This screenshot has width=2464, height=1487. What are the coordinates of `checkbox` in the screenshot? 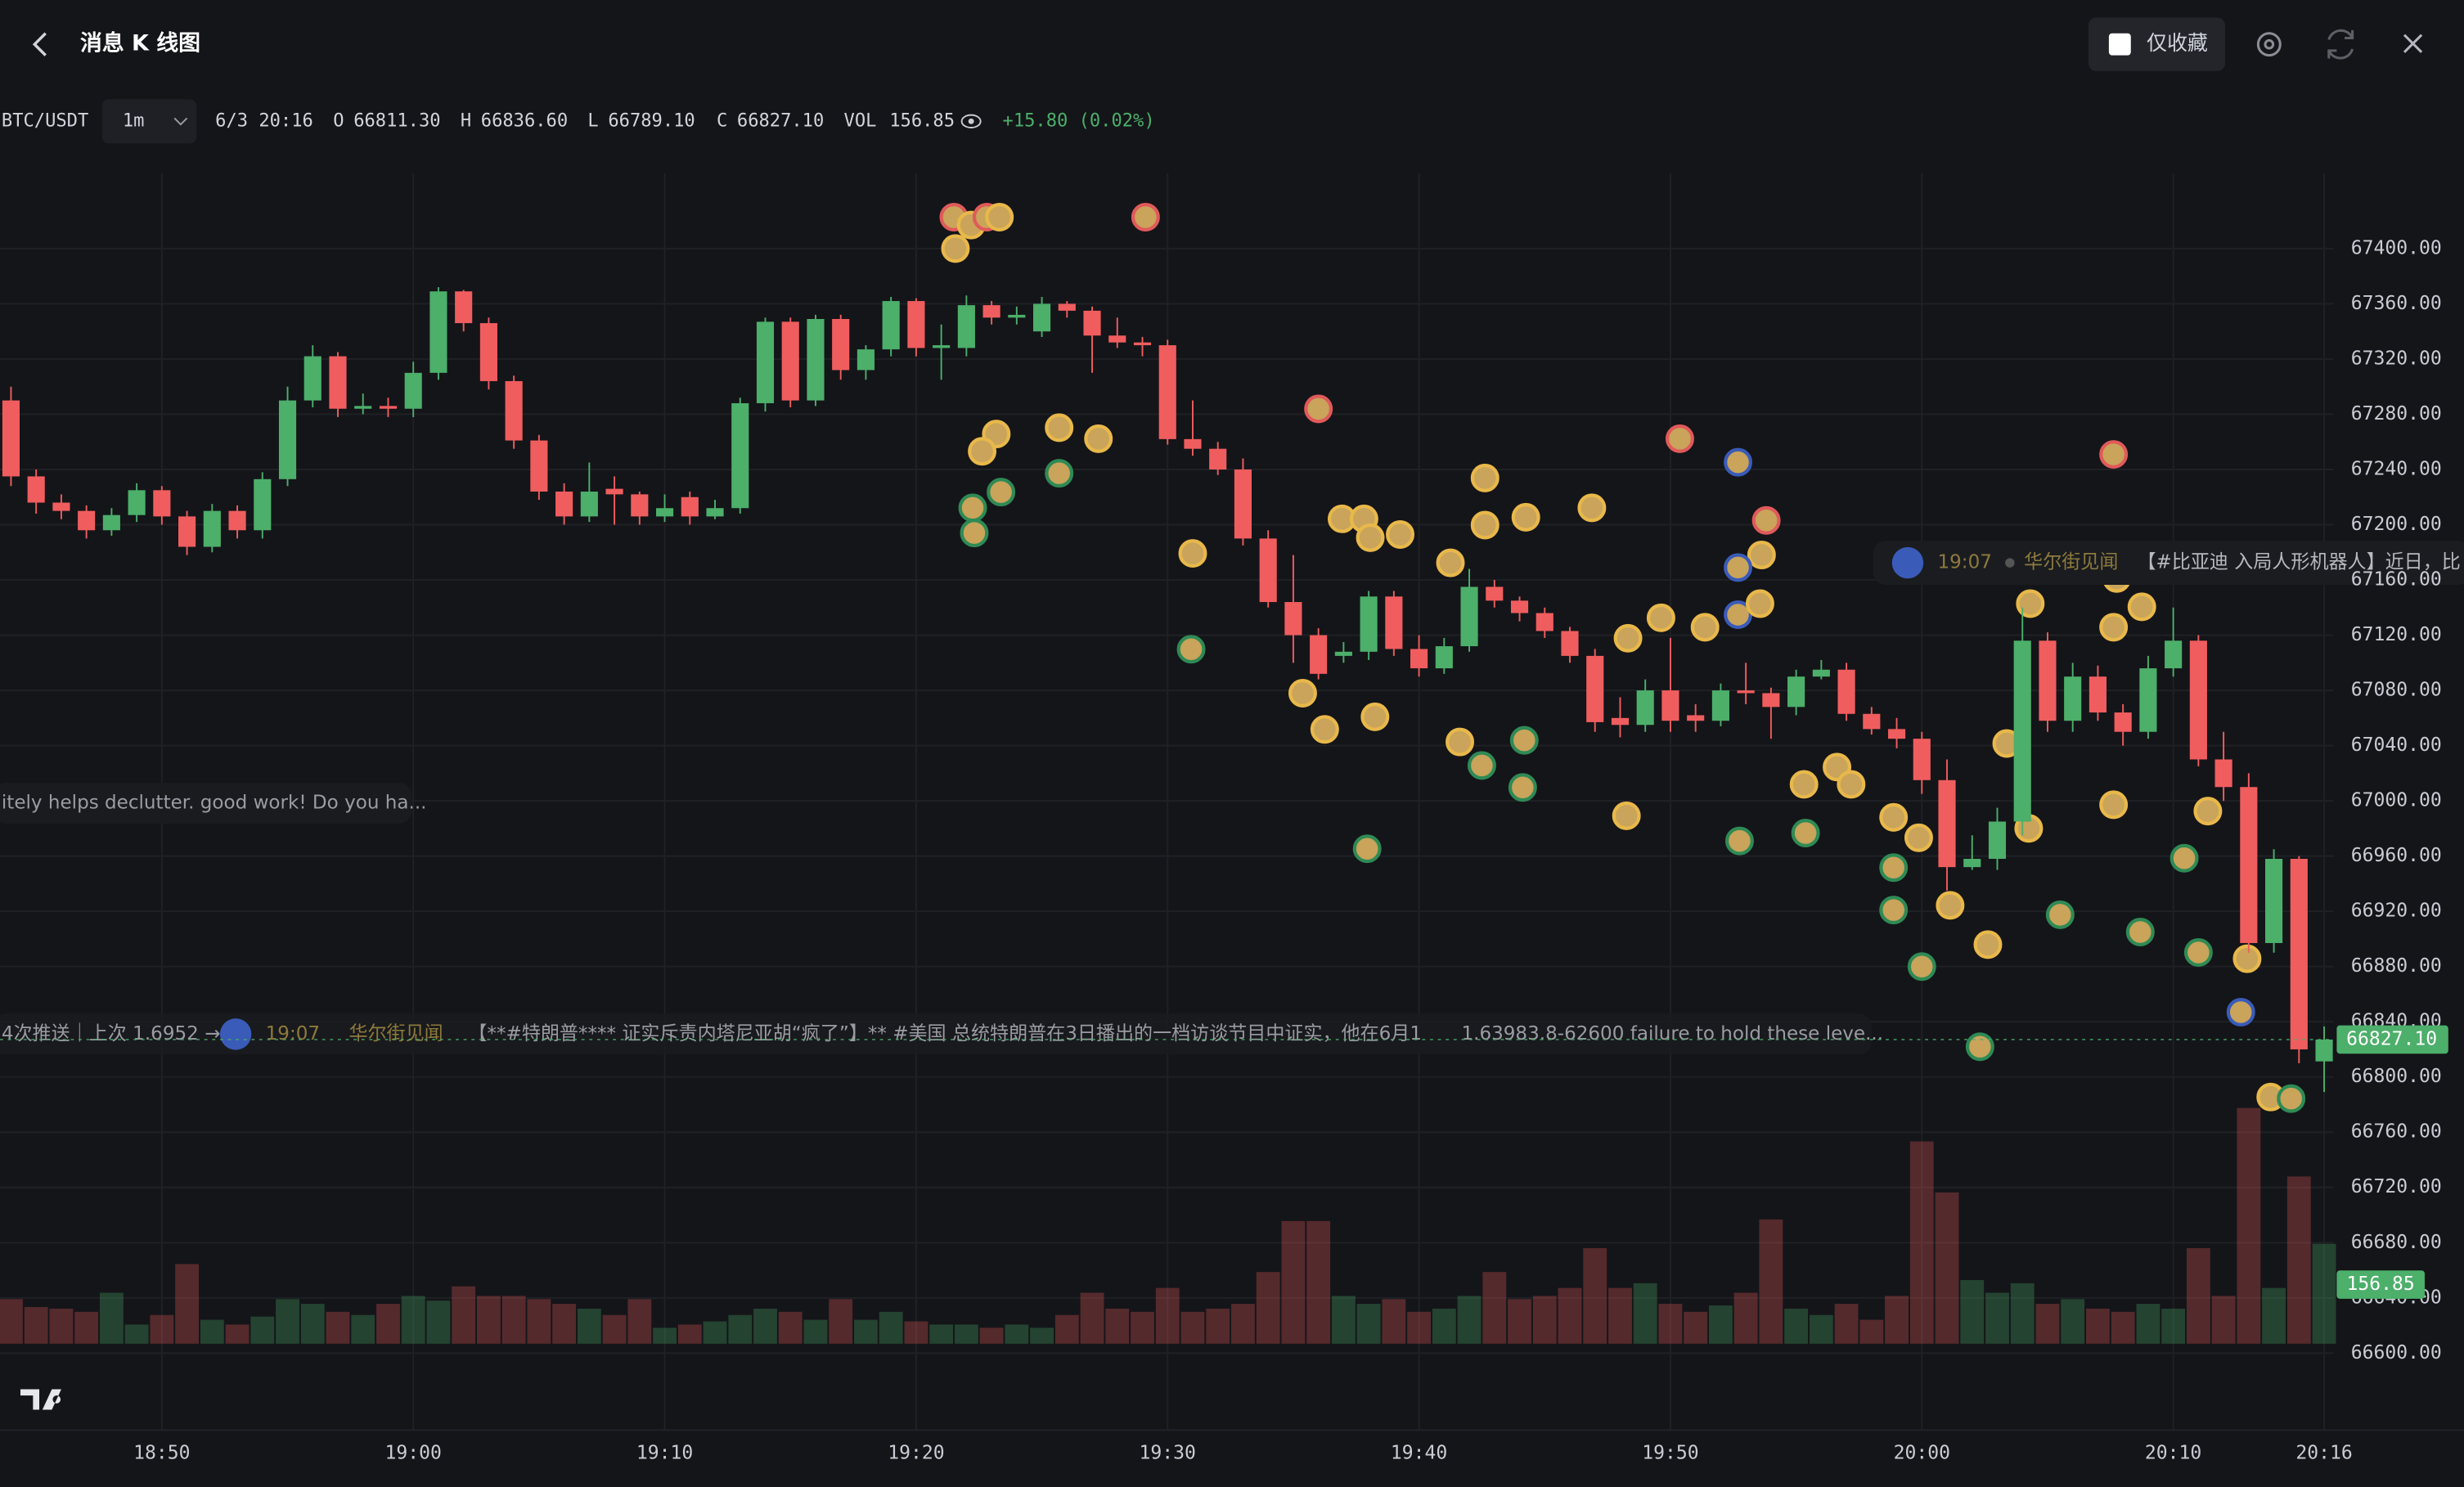 It's located at (2119, 44).